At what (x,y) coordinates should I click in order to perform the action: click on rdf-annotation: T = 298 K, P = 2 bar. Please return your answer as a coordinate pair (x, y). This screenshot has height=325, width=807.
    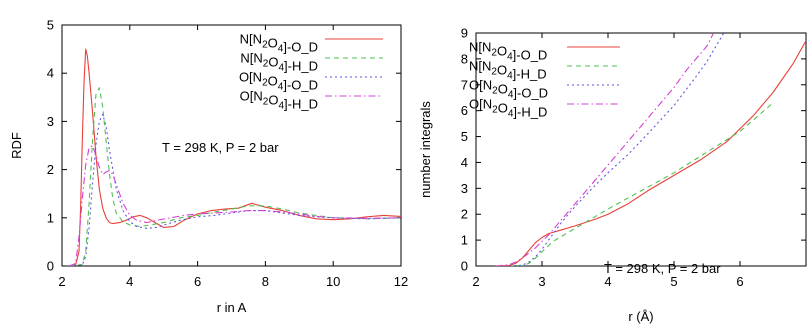
    Looking at the image, I should click on (220, 147).